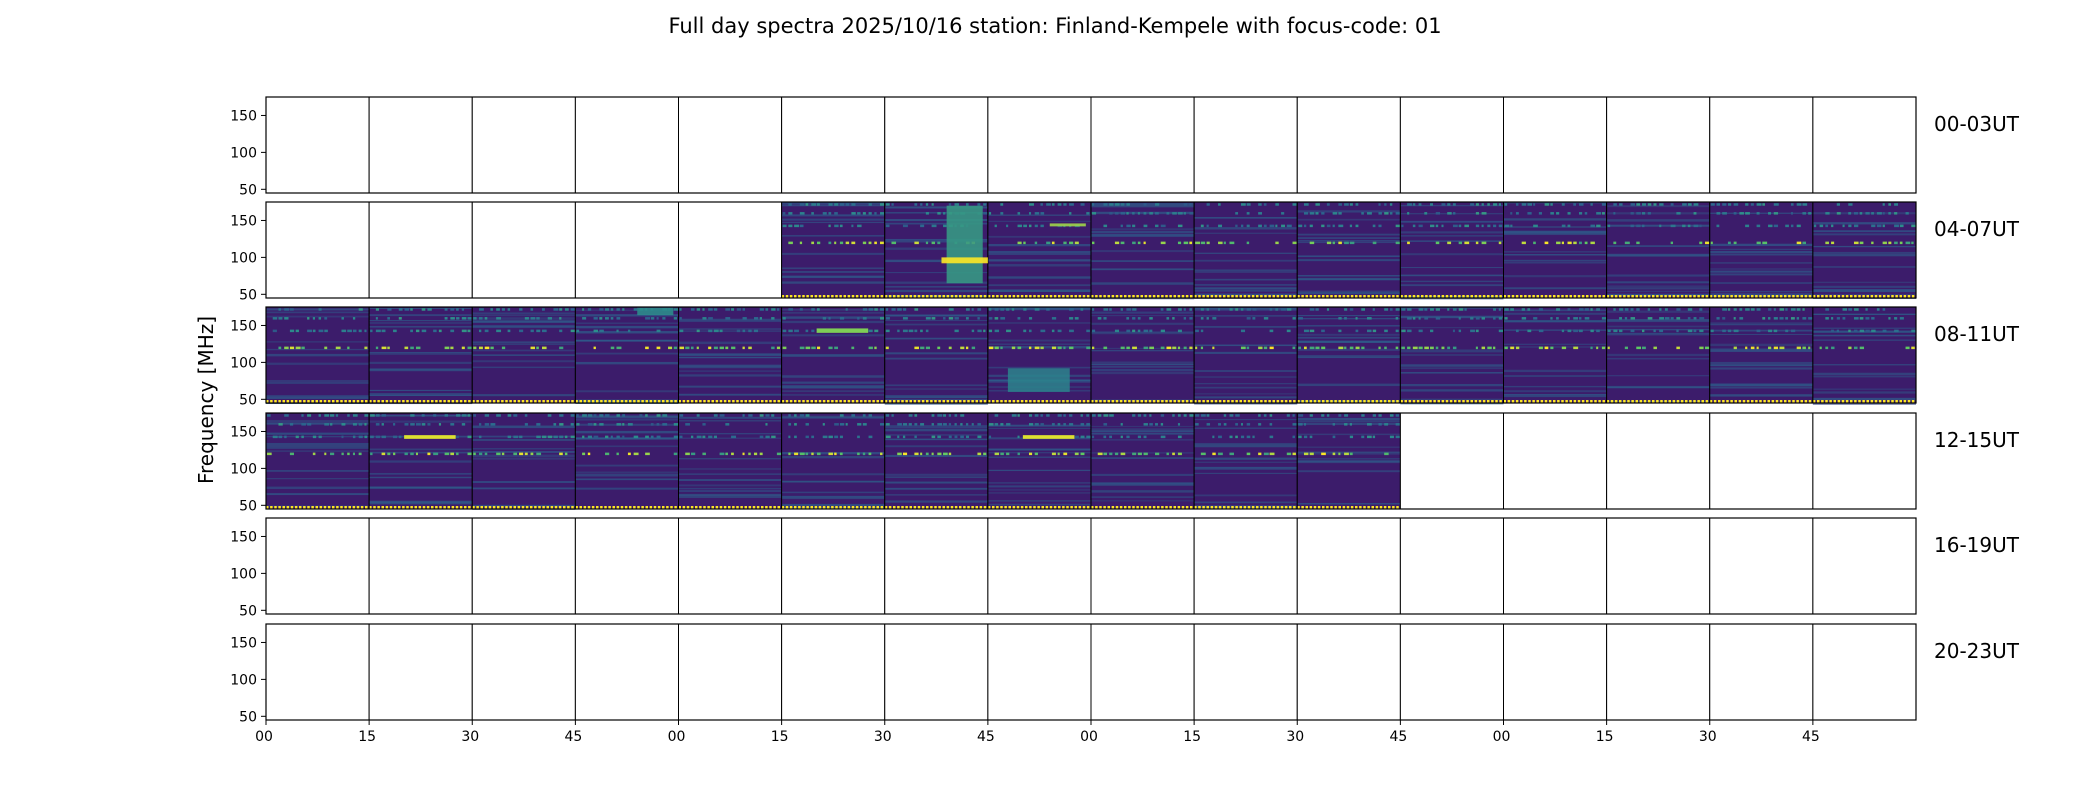 The image size is (2100, 800). I want to click on x-tick-label: 30, so click(883, 737).